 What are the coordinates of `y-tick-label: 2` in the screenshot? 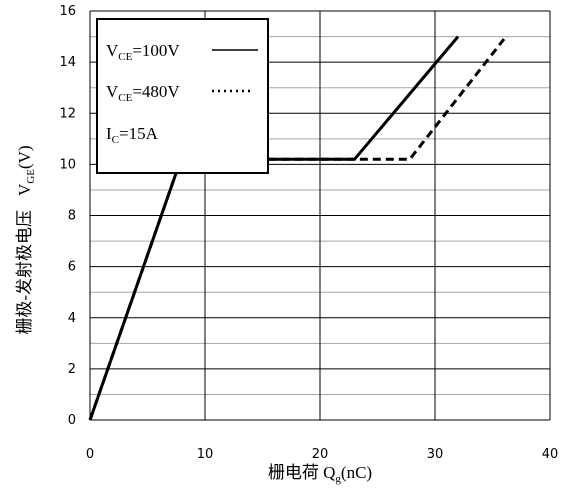 It's located at (72, 369).